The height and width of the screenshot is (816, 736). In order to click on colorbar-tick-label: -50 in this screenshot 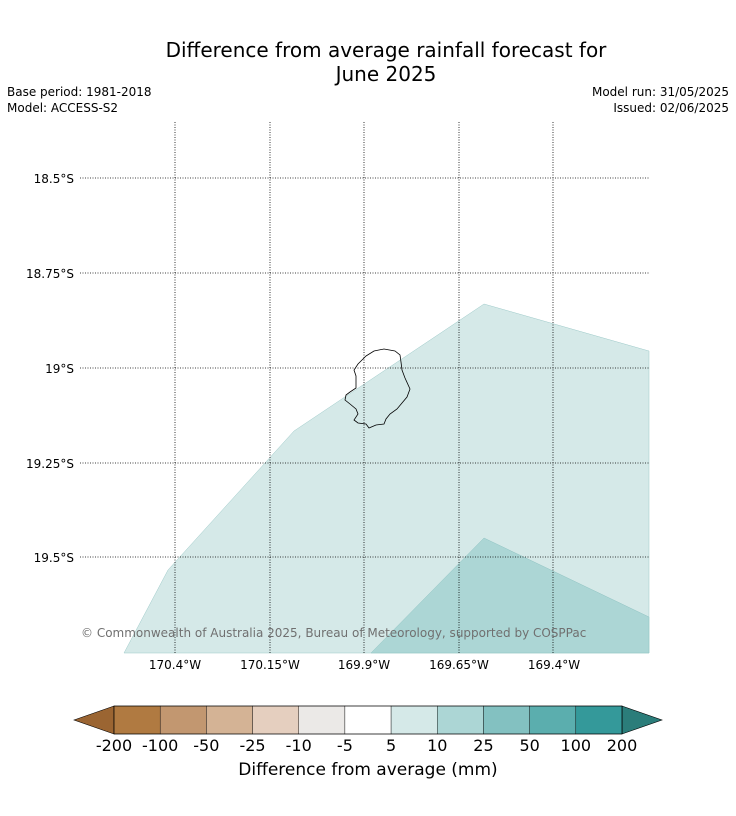, I will do `click(206, 745)`.